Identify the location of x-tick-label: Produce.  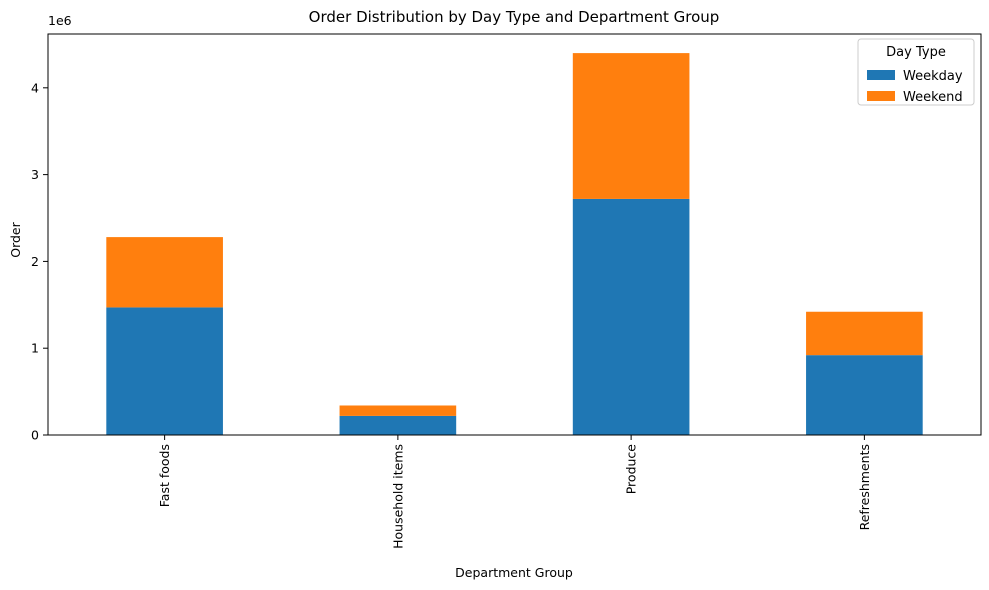
(631, 469).